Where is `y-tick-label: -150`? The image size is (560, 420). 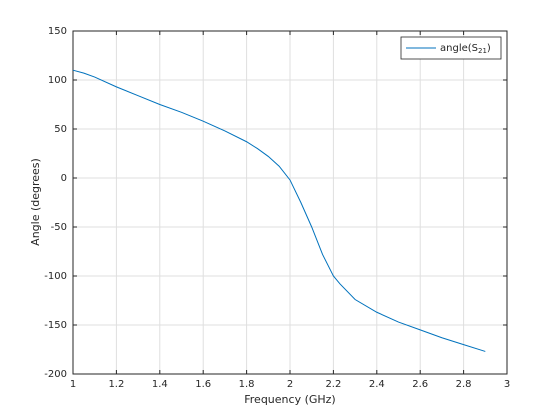
y-tick-label: -150 is located at coordinates (55, 325).